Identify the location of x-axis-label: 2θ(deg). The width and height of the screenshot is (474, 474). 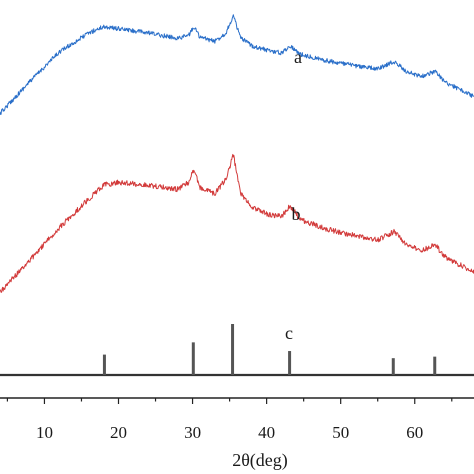
(260, 460).